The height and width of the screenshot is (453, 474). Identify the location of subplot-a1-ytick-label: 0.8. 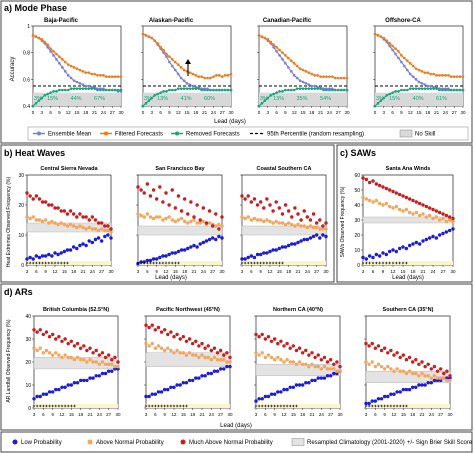
(26, 54).